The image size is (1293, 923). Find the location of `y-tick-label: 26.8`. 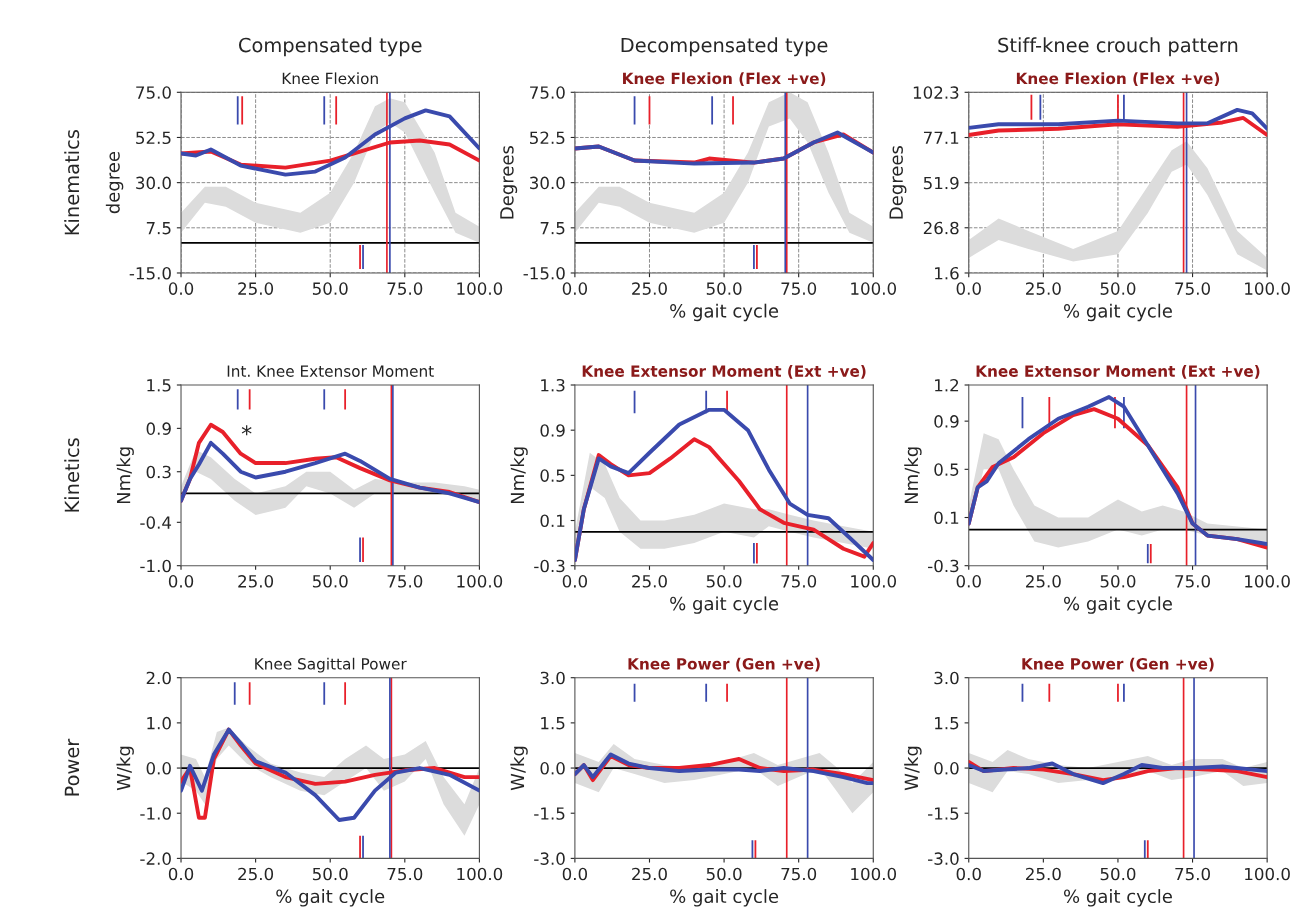

y-tick-label: 26.8 is located at coordinates (941, 228).